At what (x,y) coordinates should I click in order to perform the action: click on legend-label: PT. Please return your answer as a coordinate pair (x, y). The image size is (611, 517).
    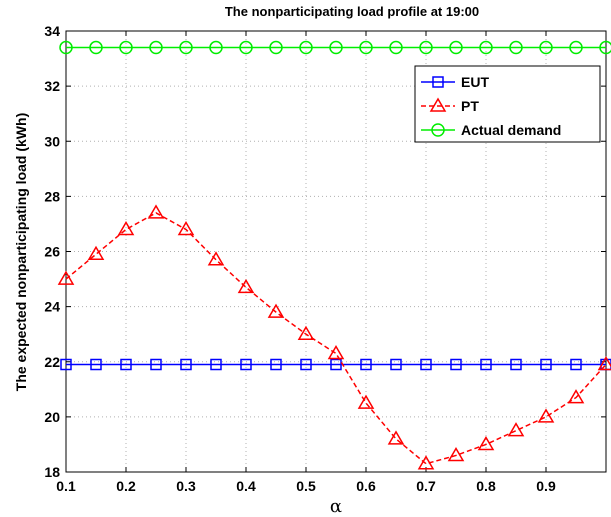
    Looking at the image, I should click on (470, 106).